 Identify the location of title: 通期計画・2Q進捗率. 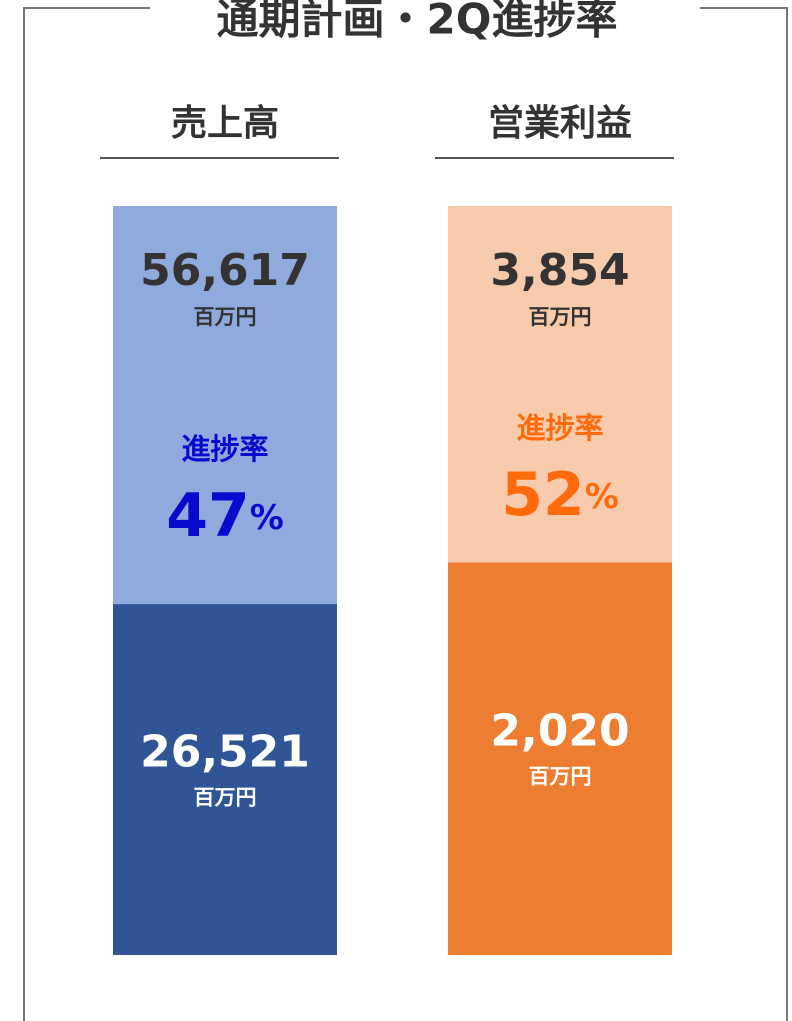
(417, 22).